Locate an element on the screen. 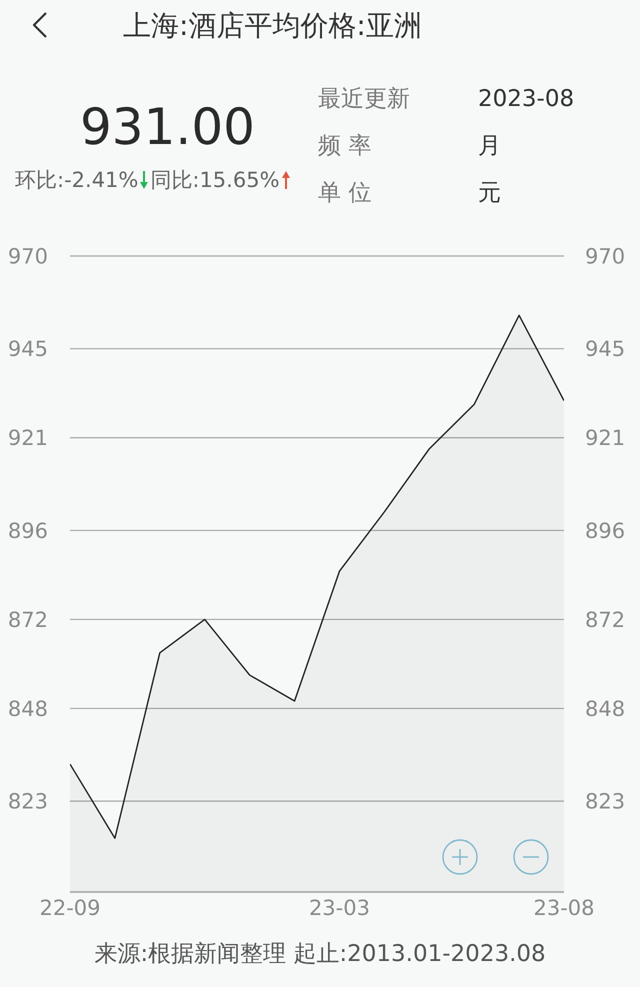 The height and width of the screenshot is (987, 640). y-tick-label: 945 is located at coordinates (28, 349).